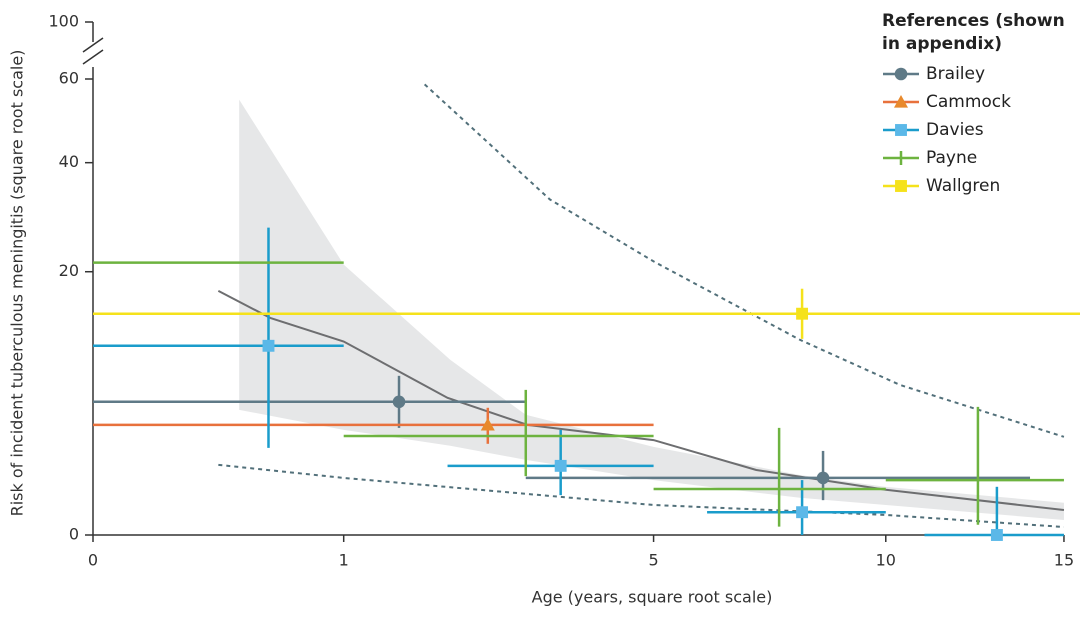 The width and height of the screenshot is (1080, 619). I want to click on legend-item: Cammock, so click(977, 102).